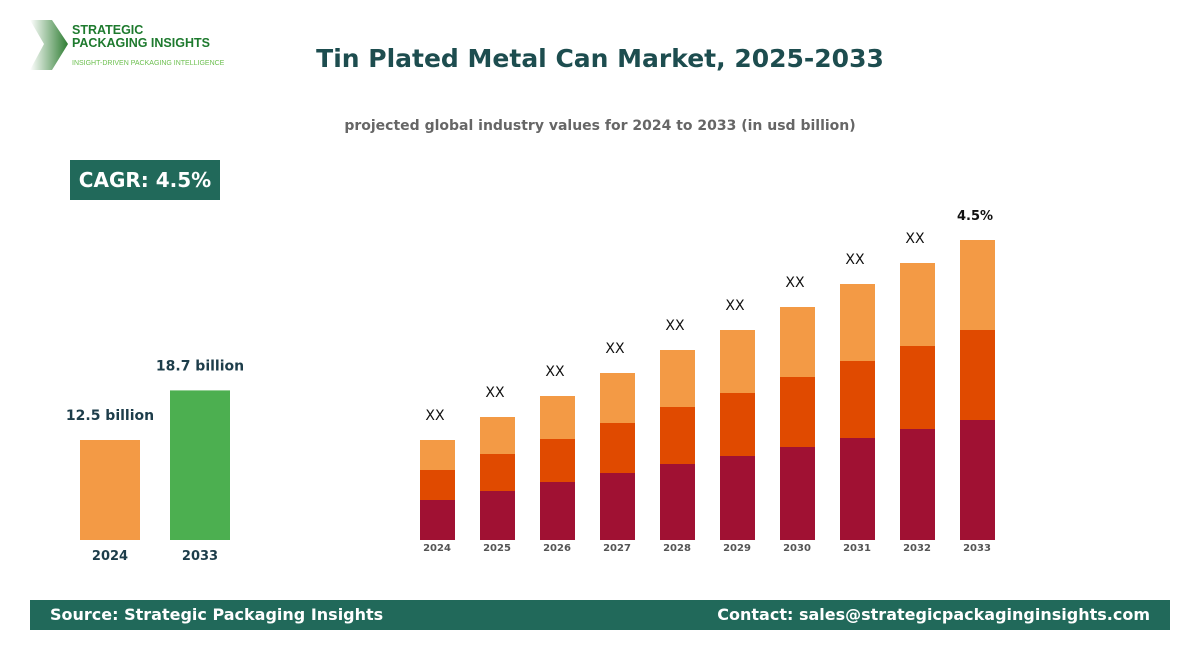 This screenshot has height=650, width=1200. Describe the element at coordinates (110, 556) in the screenshot. I see `summary-year-label: 2024` at that location.